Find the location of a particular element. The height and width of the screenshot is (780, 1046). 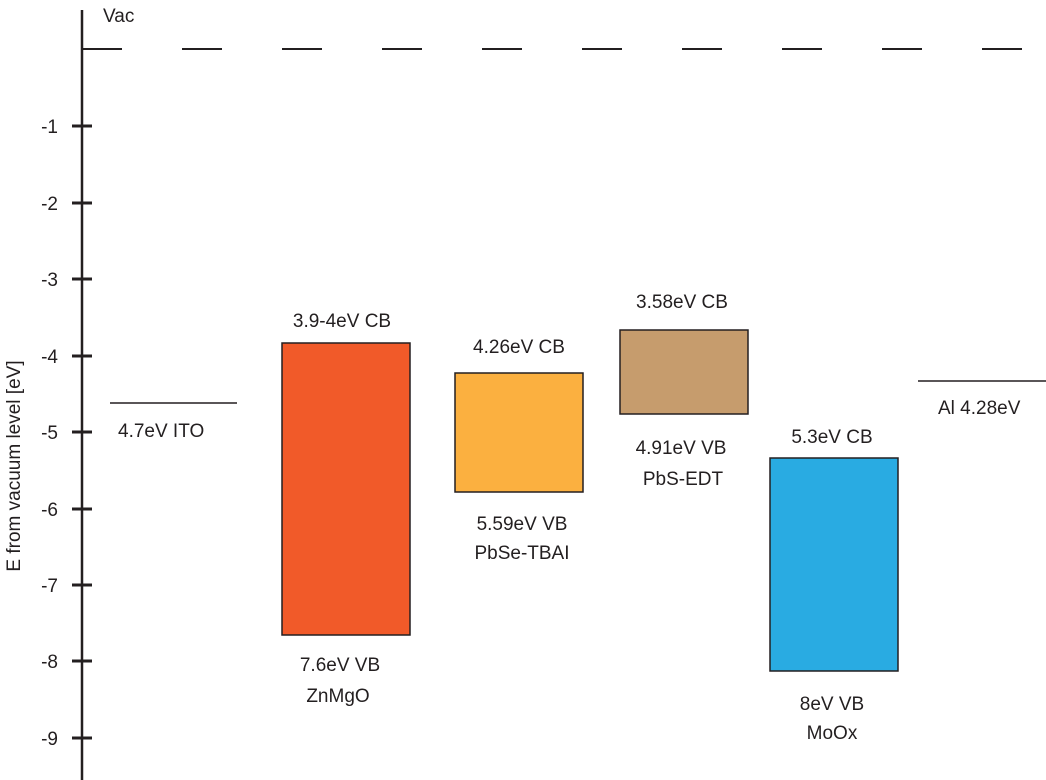

tick-7: -7 is located at coordinates (66, 586).